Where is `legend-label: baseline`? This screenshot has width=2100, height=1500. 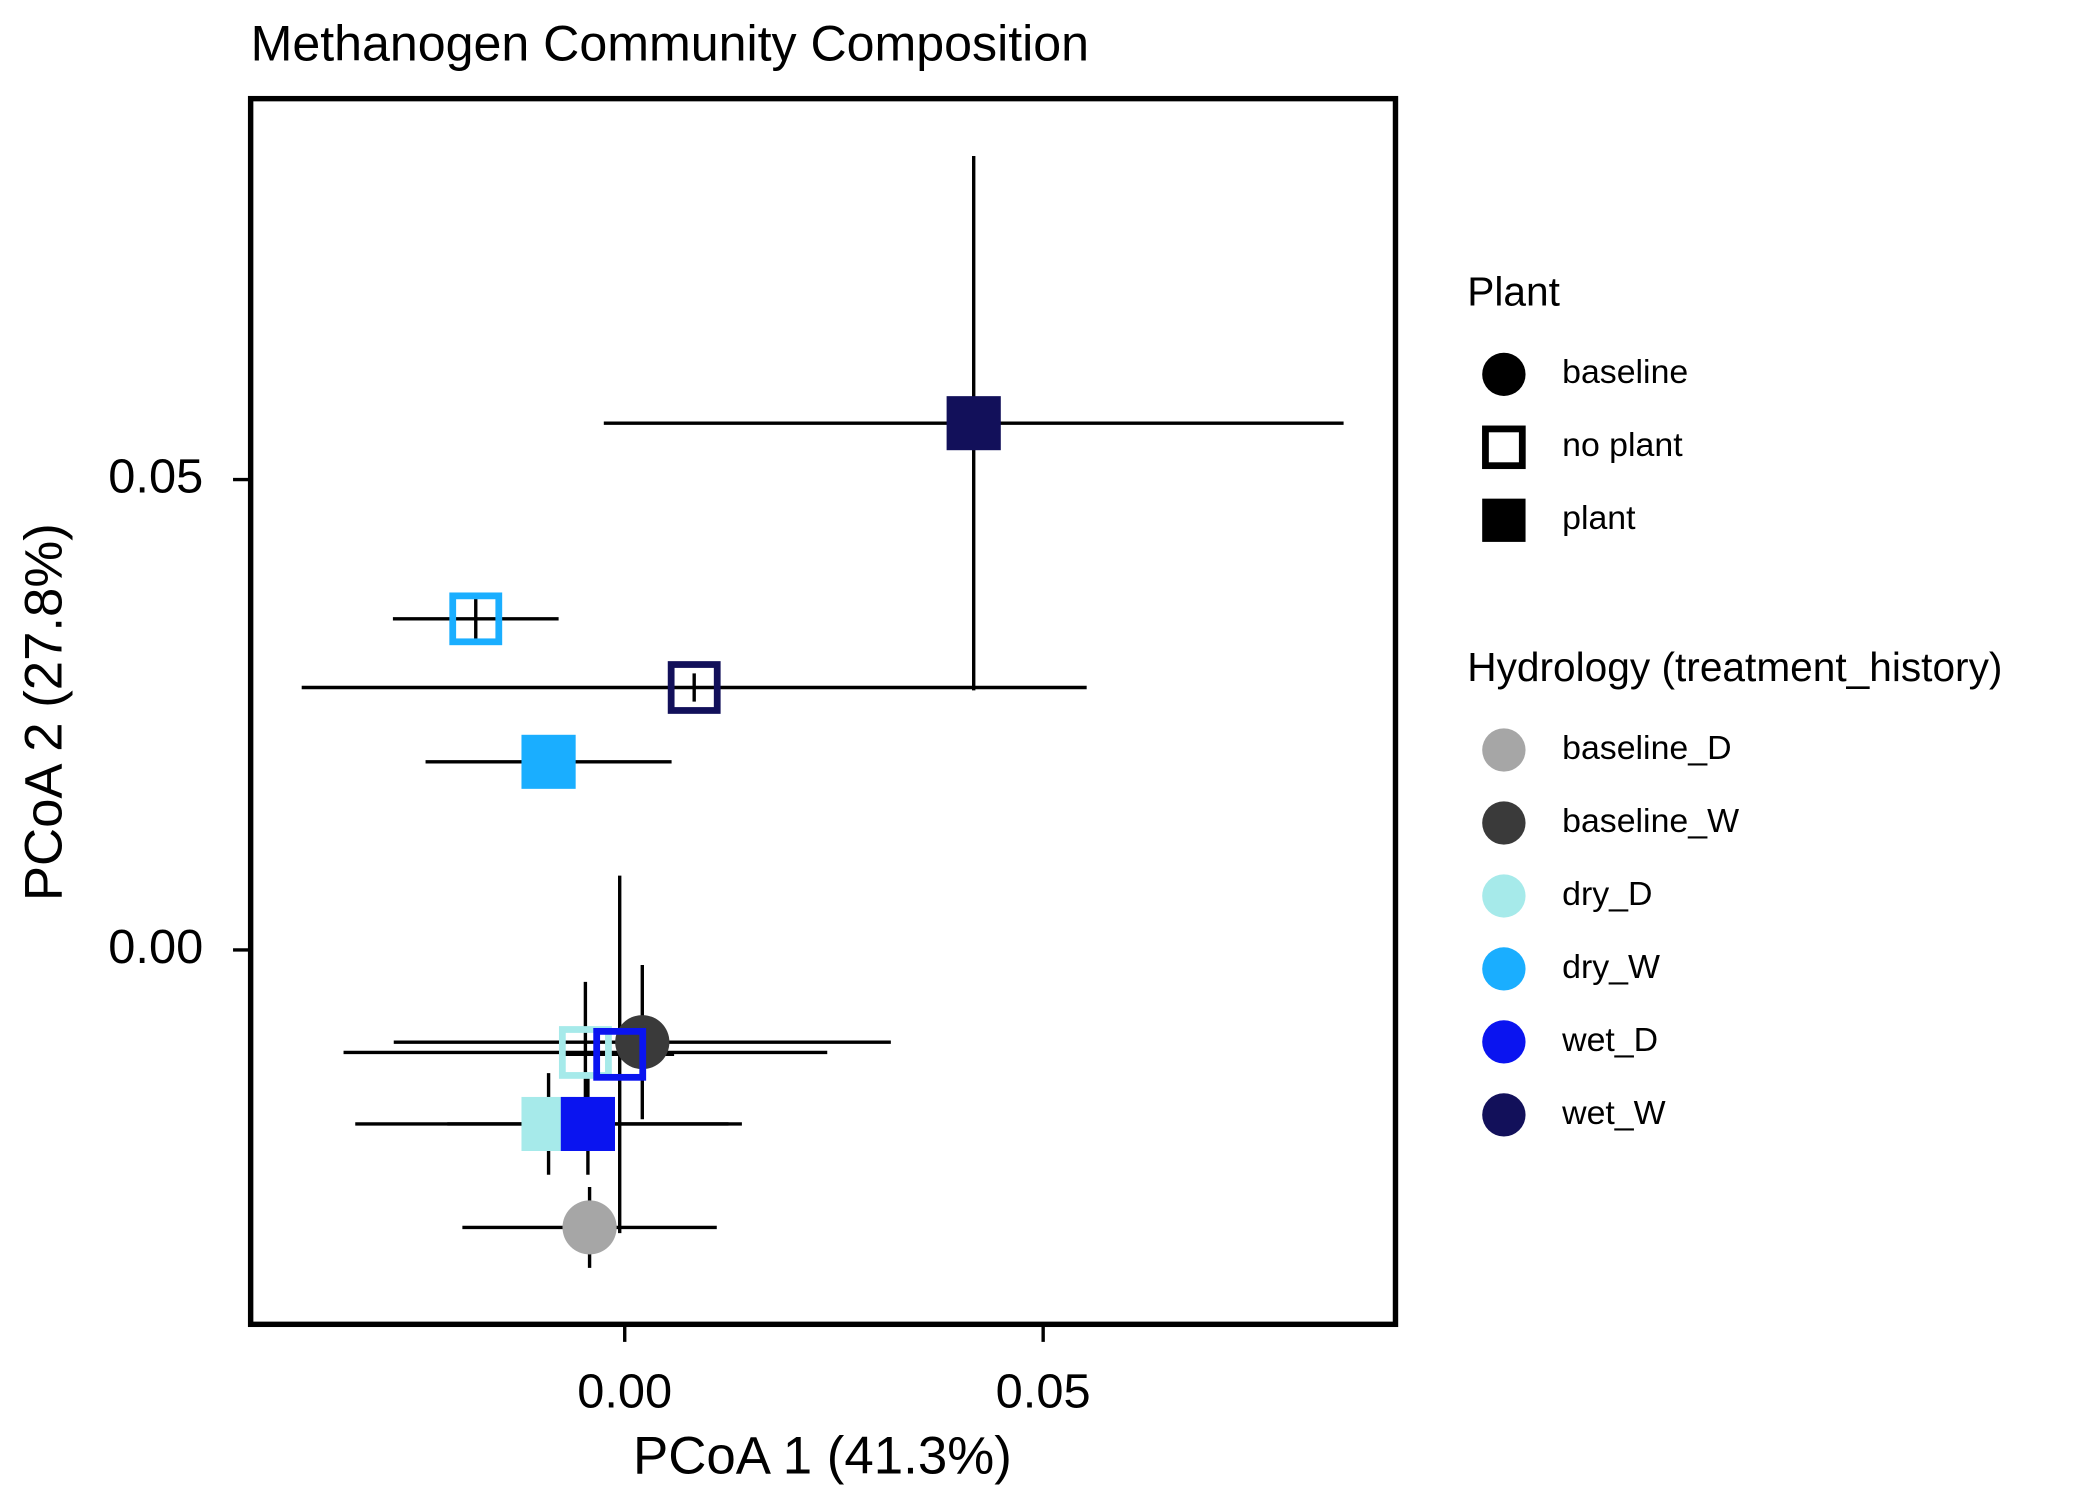
legend-label: baseline is located at coordinates (1625, 372).